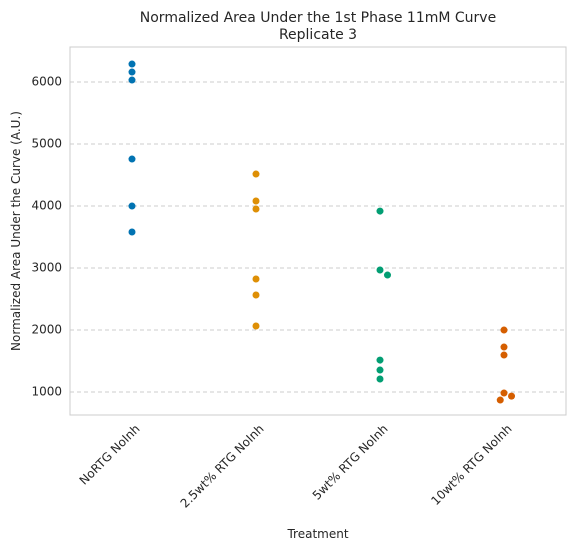  What do you see at coordinates (318, 35) in the screenshot?
I see `chart-subtitle: Replicate 3` at bounding box center [318, 35].